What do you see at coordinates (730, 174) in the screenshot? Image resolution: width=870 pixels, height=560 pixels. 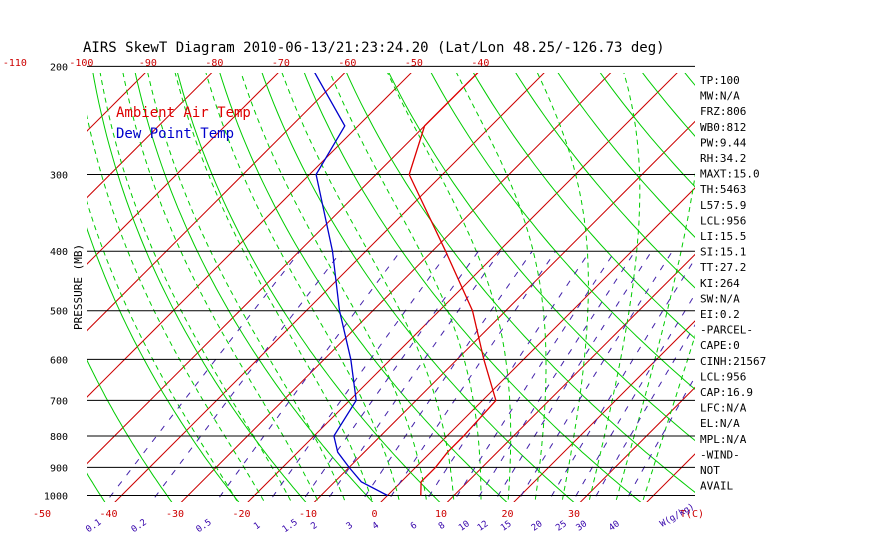 I see `index-item: MAXT:15.0` at bounding box center [730, 174].